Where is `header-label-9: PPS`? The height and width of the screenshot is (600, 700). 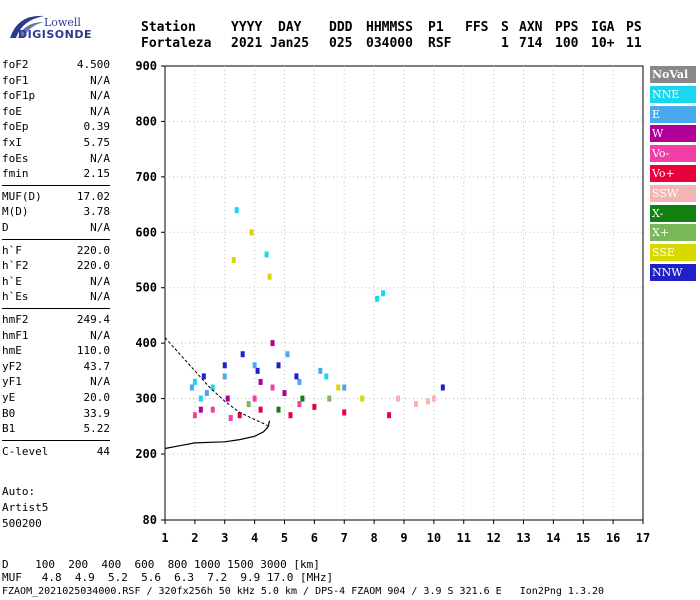
header-label-9: PPS is located at coordinates (567, 27).